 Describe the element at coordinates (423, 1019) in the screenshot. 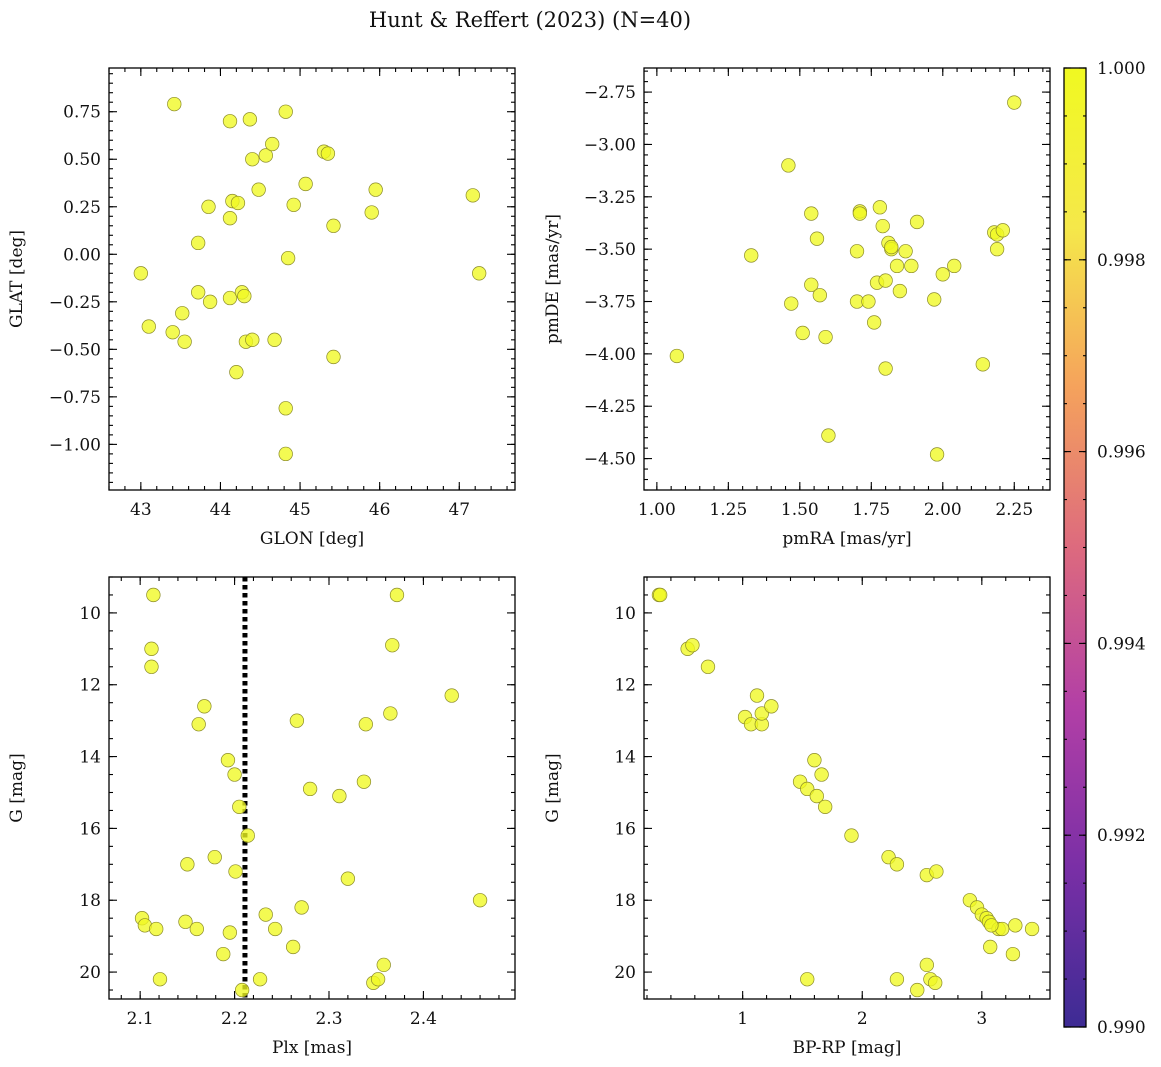

I see `x-tick-label: 2.4` at that location.